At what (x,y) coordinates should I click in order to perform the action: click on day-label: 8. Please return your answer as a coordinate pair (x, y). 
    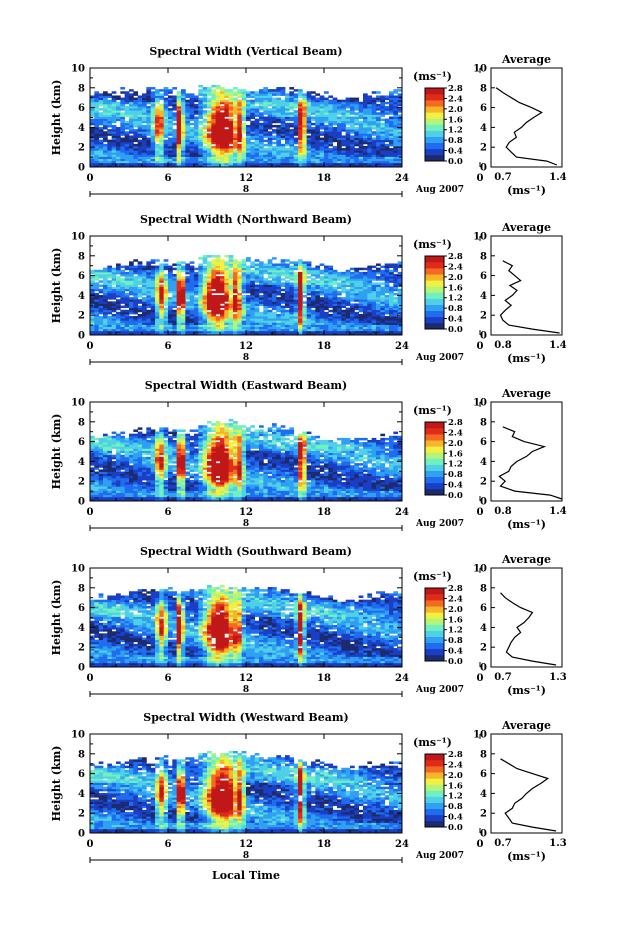
    Looking at the image, I should click on (246, 358).